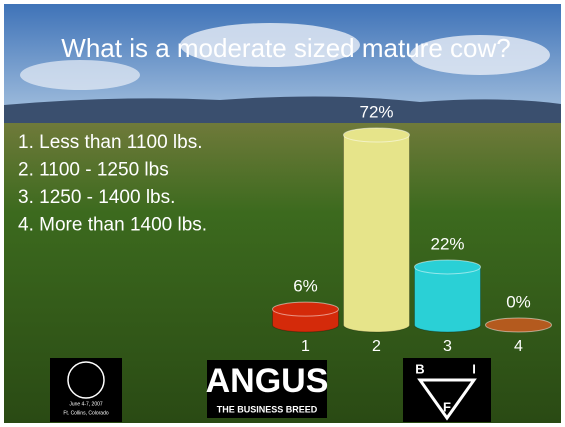 The width and height of the screenshot is (565, 427). What do you see at coordinates (376, 346) in the screenshot?
I see `category-label: 2` at bounding box center [376, 346].